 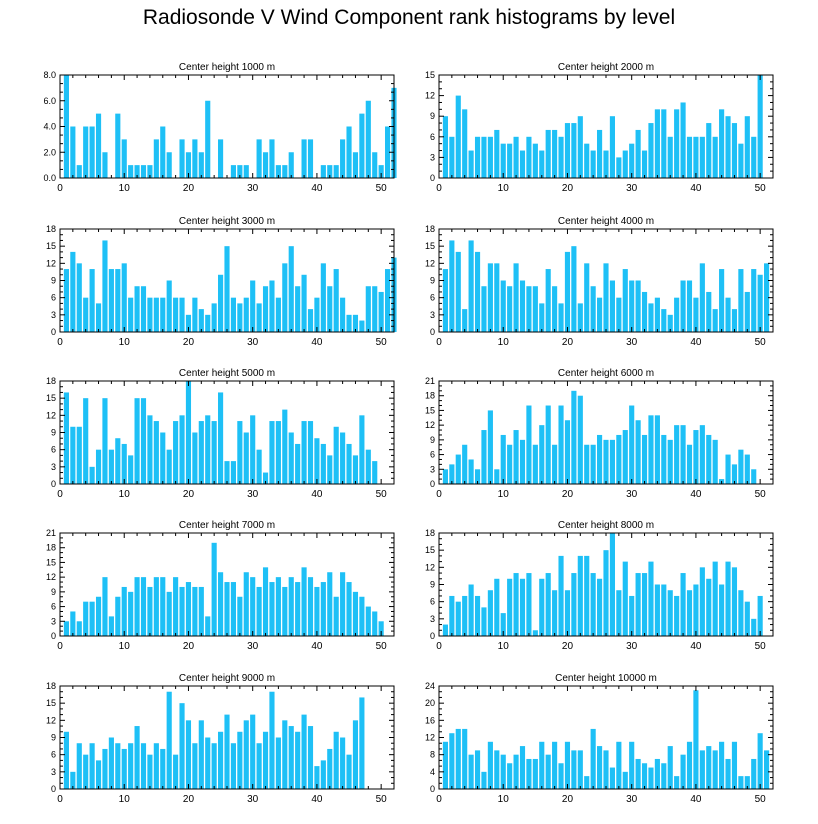 I want to click on x-tick-label: 0, so click(x=60, y=188).